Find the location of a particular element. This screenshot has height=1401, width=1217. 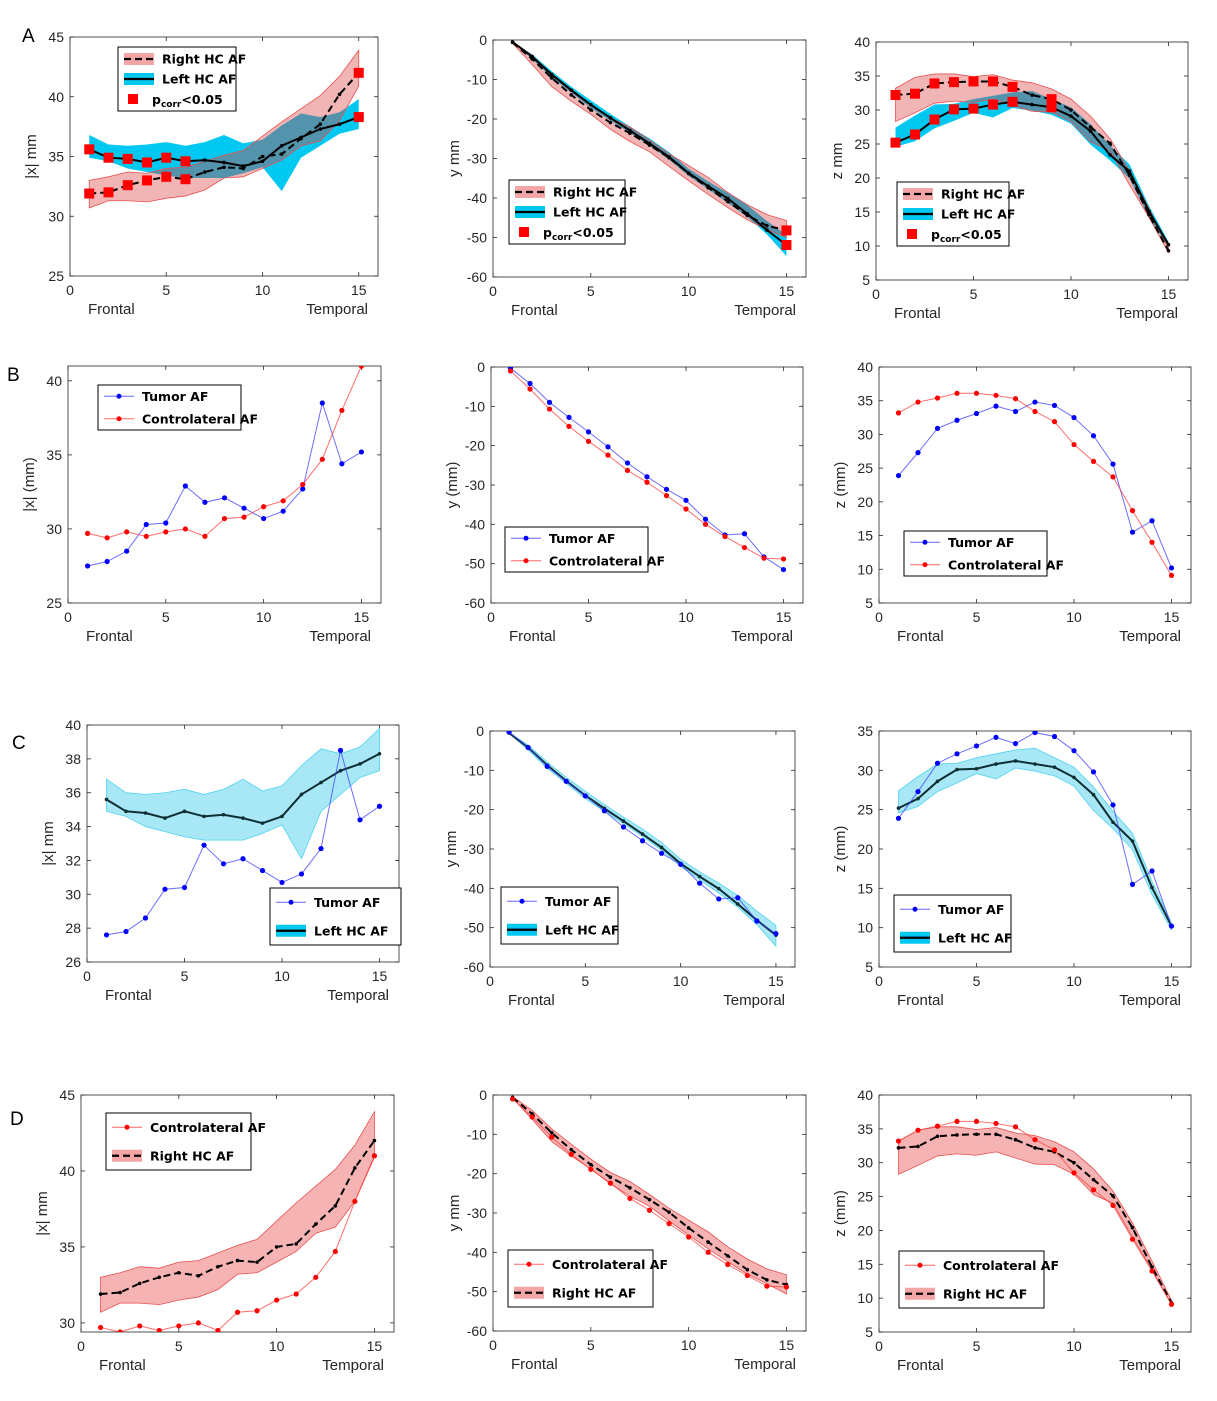

x-caption-temporal: Temporal is located at coordinates (754, 1000).